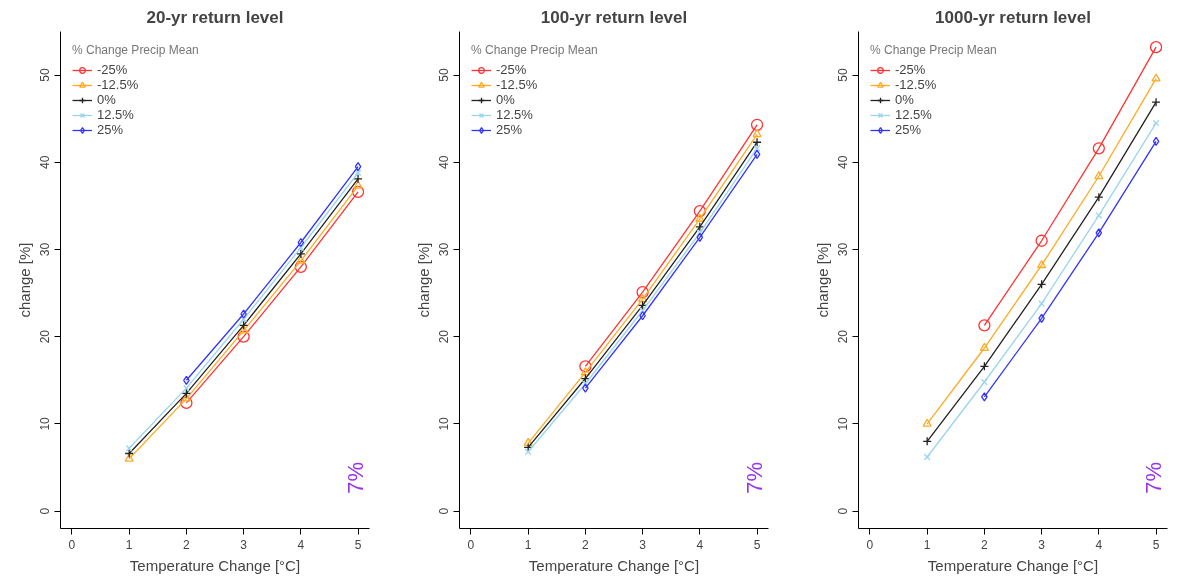  Describe the element at coordinates (1013, 17) in the screenshot. I see `chart-title: 1000-yr return level` at that location.